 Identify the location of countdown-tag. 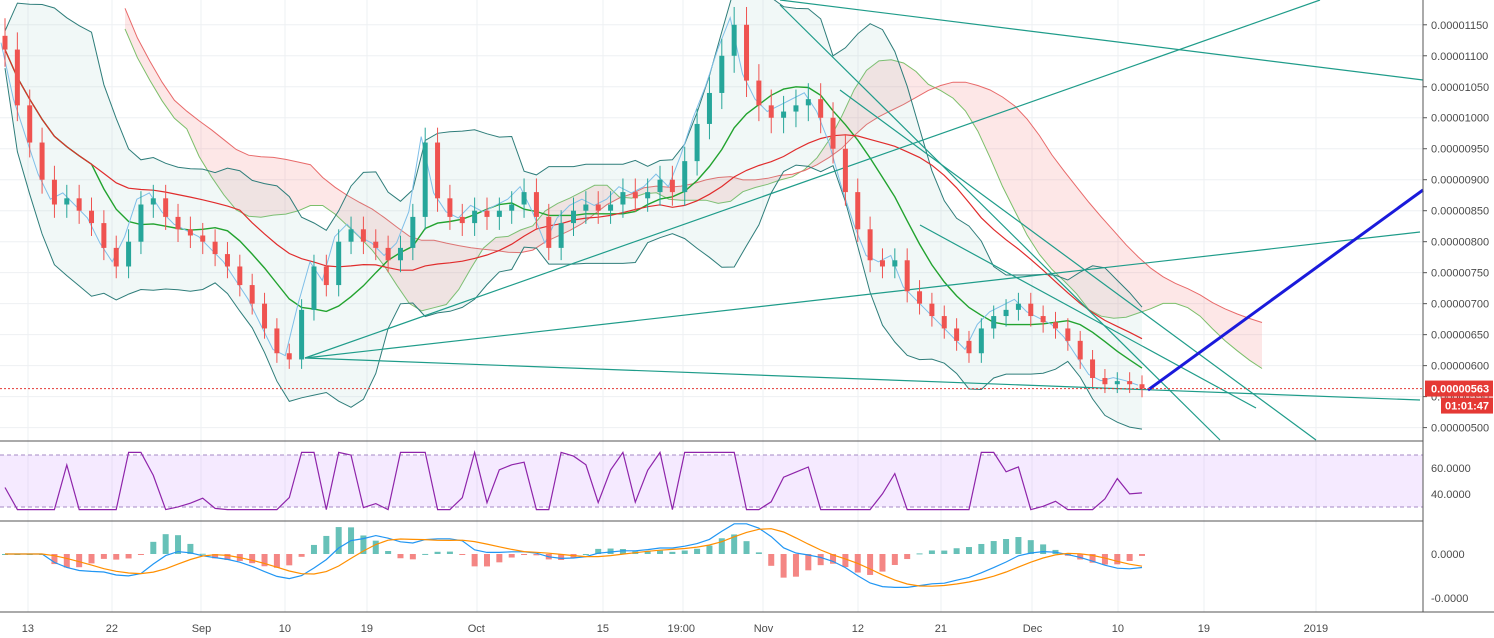
(1467, 405).